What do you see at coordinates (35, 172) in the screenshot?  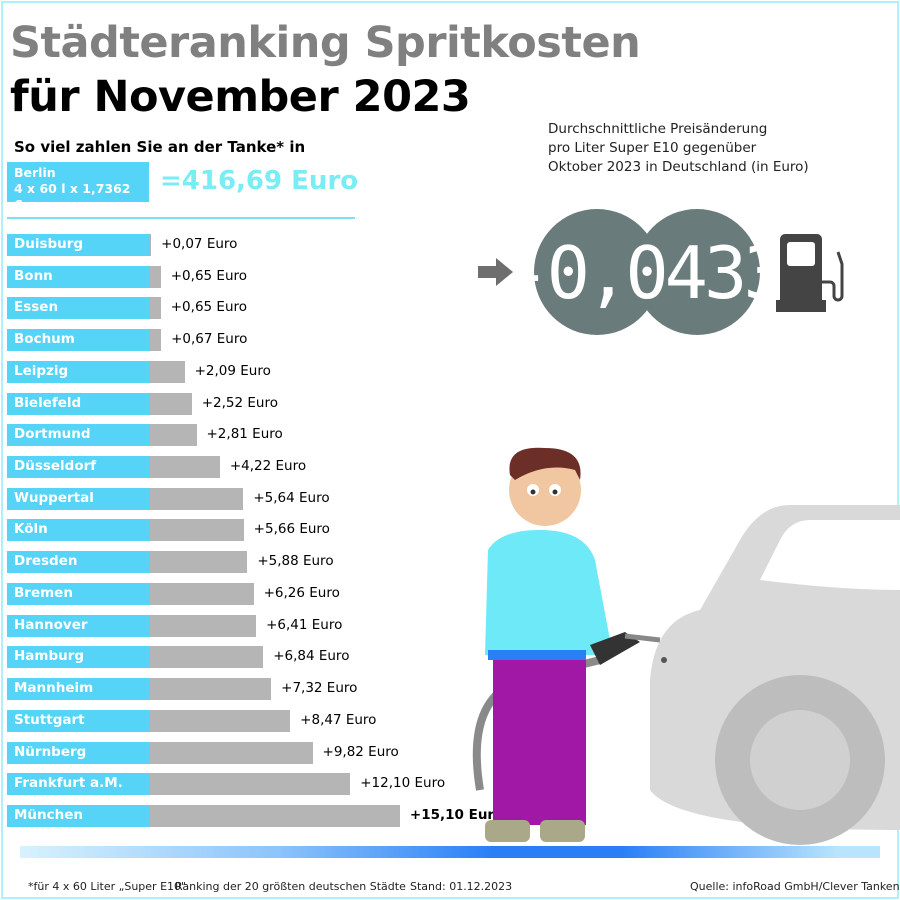 I see `berlin-city: Berlin` at bounding box center [35, 172].